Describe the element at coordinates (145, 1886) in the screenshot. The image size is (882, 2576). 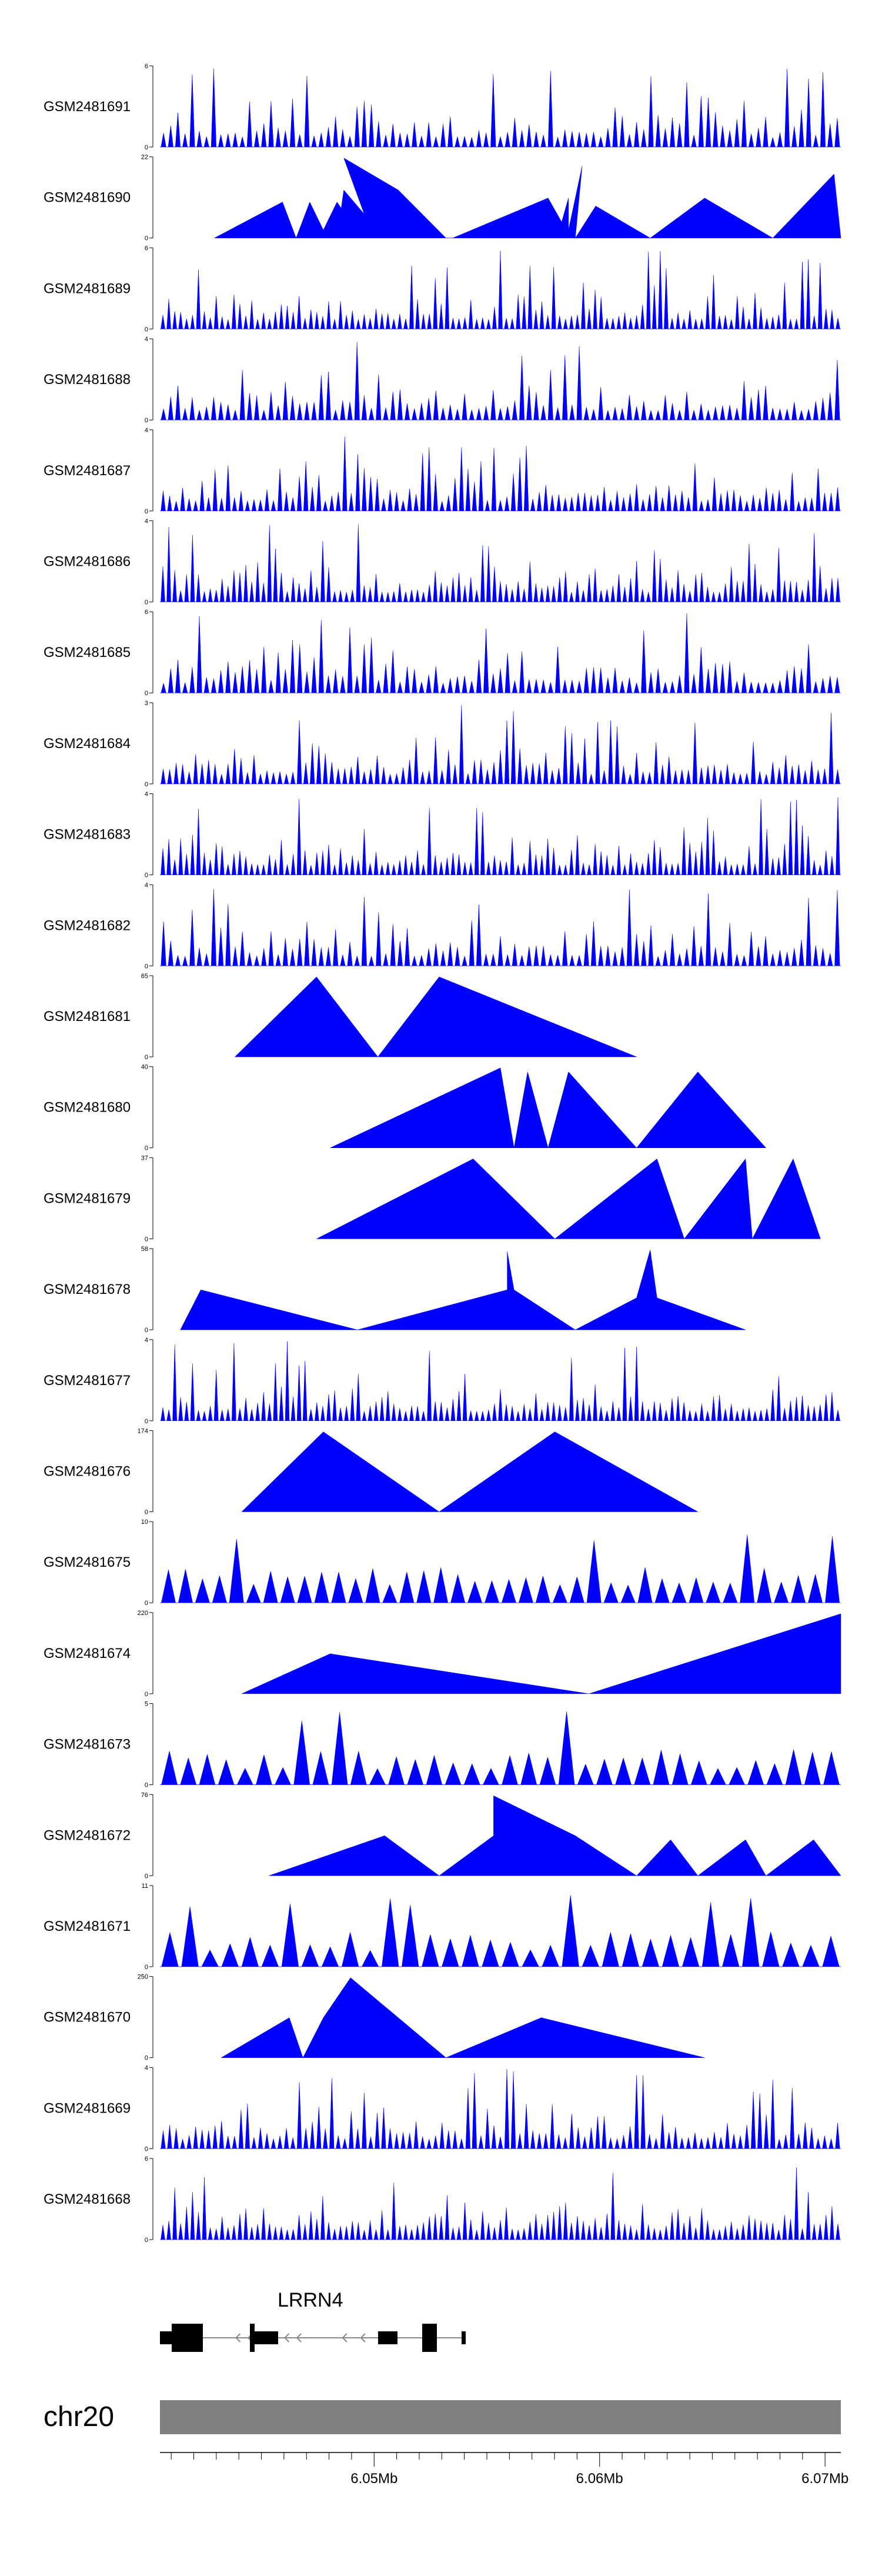
I see `y-max-label: 11` at that location.